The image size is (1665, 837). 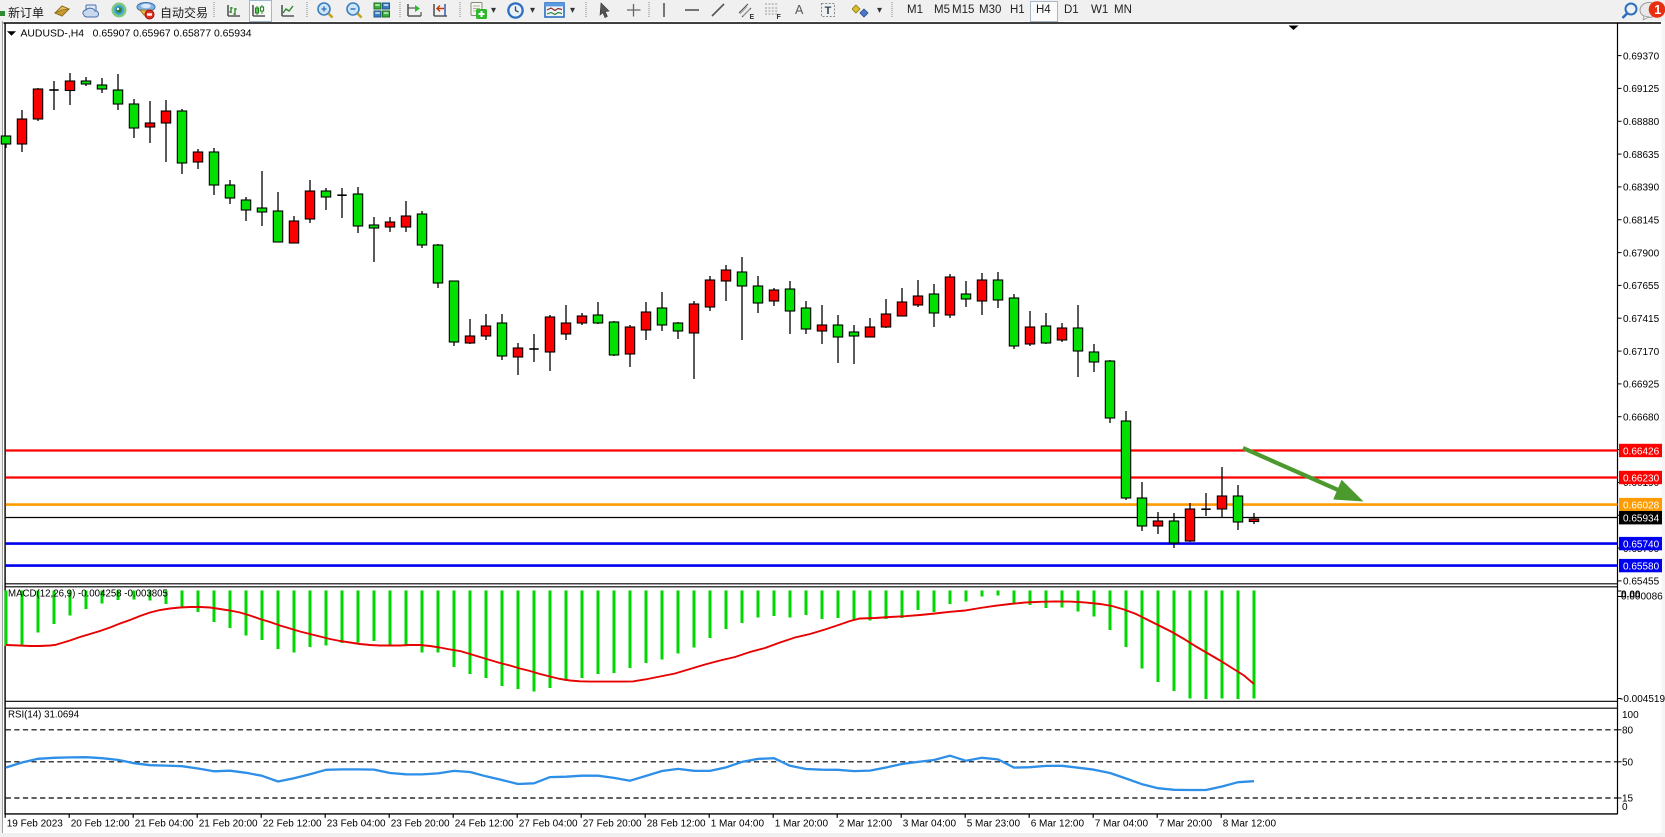 What do you see at coordinates (676, 824) in the screenshot?
I see `svg-text: 28 Feb 12:00` at bounding box center [676, 824].